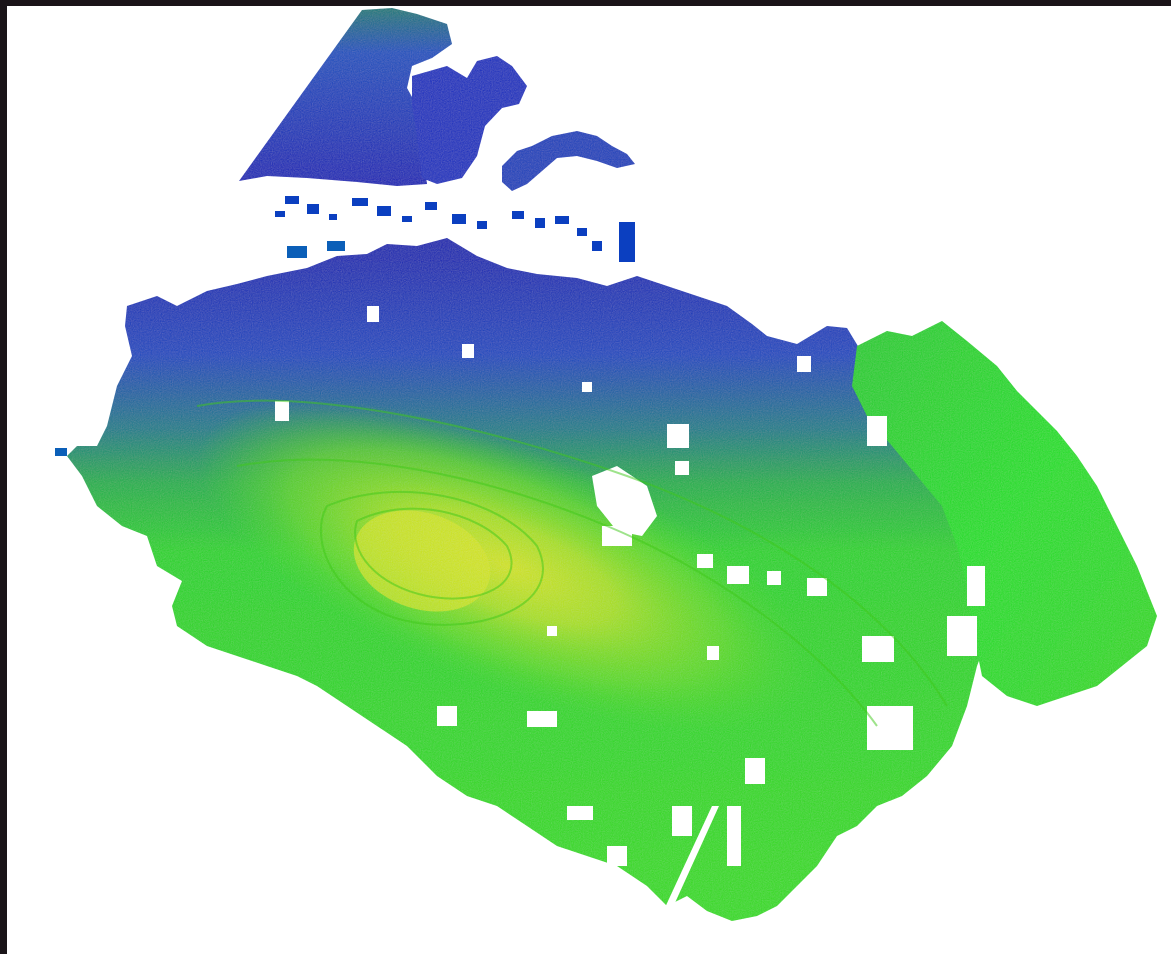  I want to click on blue-triangle-structure, so click(345, 97).